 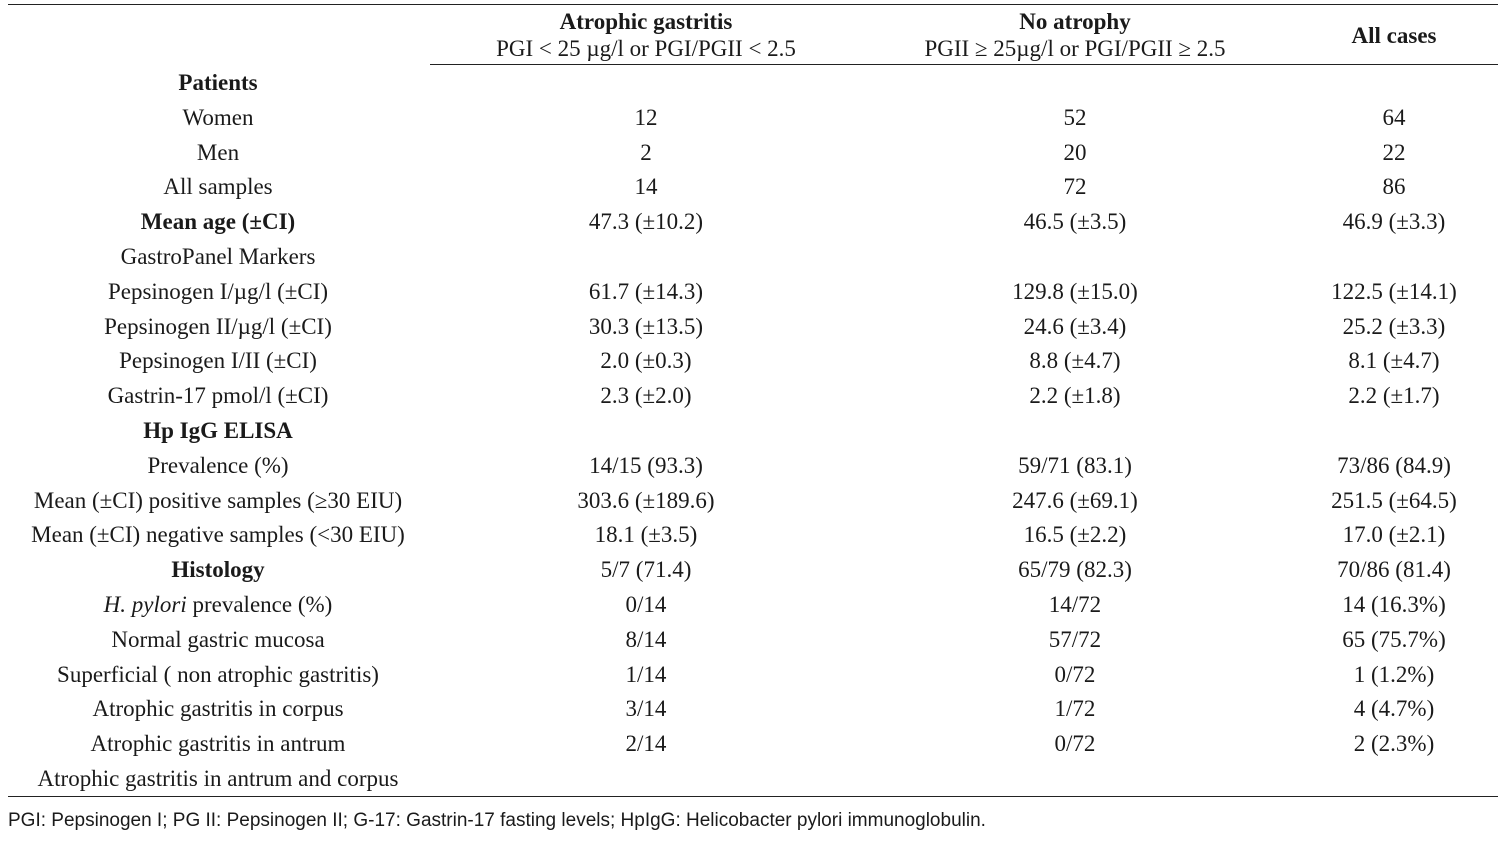 I want to click on cell-atrophic-gastritis: 1/14, so click(x=646, y=674).